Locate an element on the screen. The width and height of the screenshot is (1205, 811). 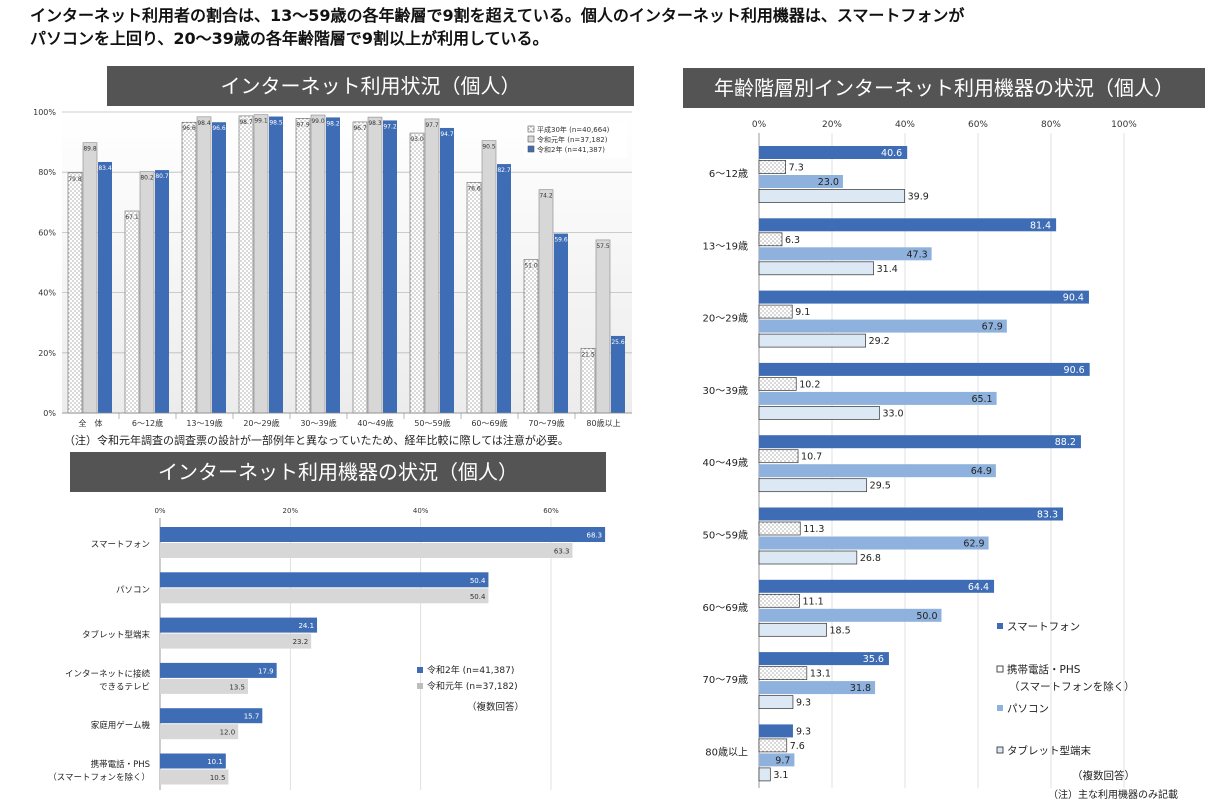
chart3-category-label: 6～12歳 is located at coordinates (728, 174).